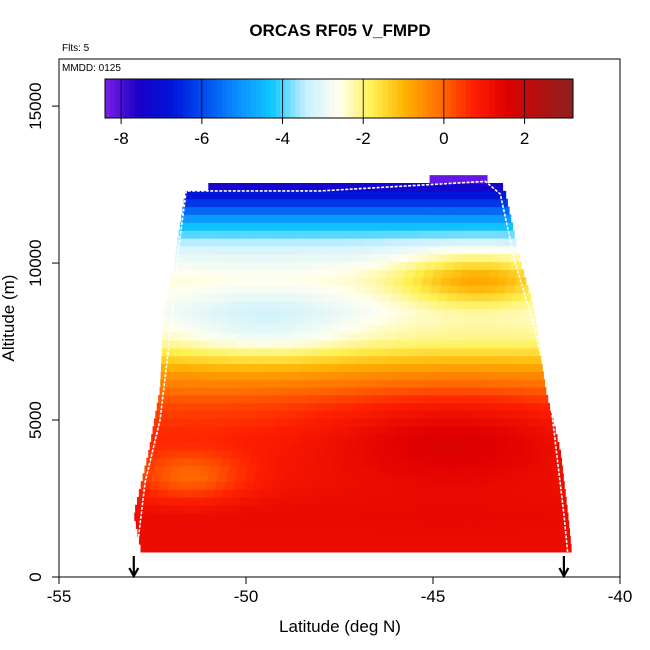 This screenshot has height=650, width=650. I want to click on colorbar-tick-label: -8, so click(121, 138).